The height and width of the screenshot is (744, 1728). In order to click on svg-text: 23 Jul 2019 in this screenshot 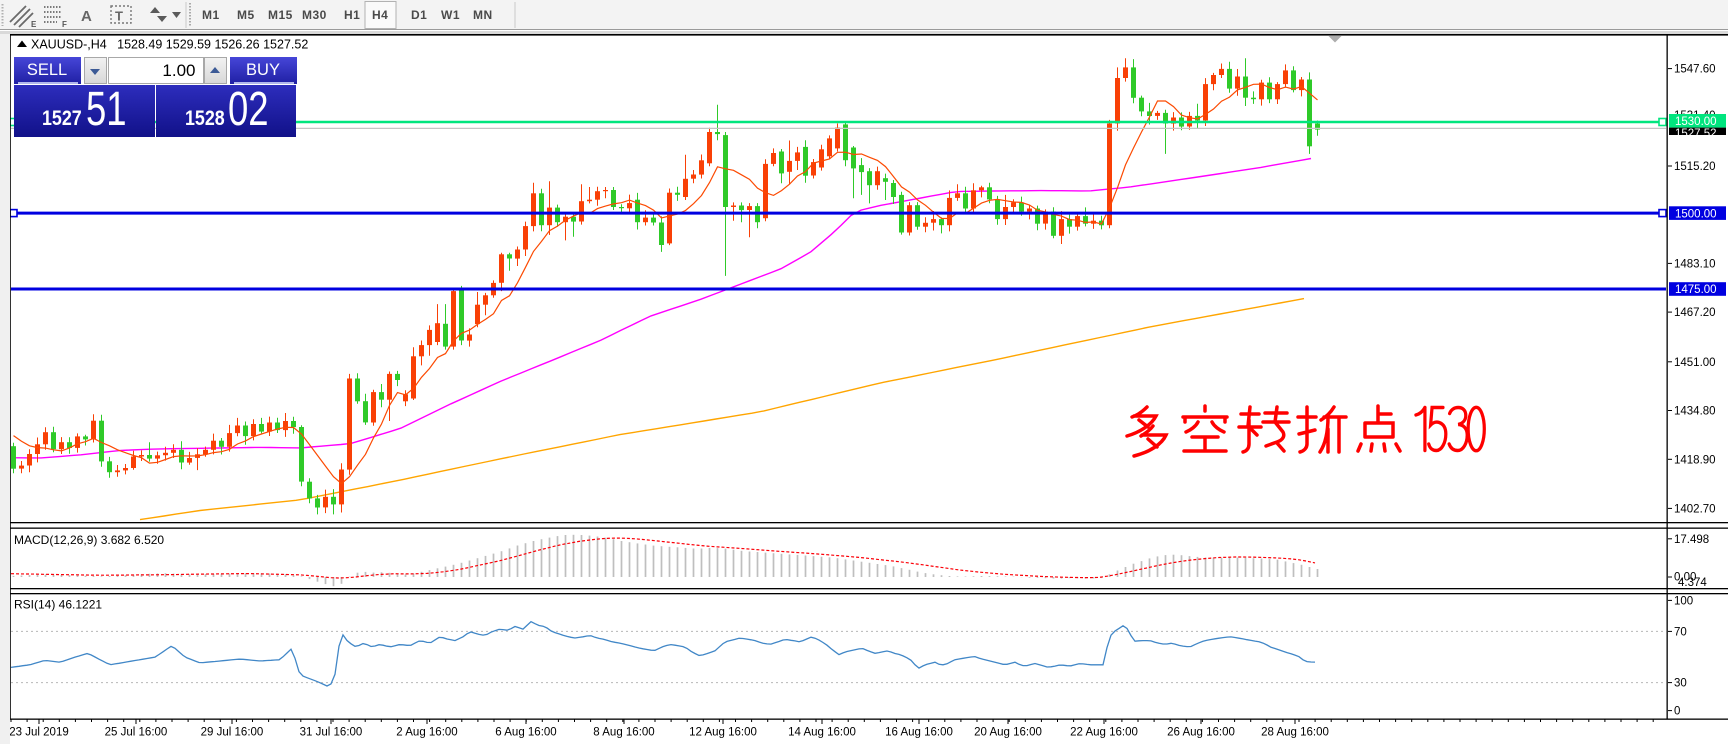, I will do `click(38, 733)`.